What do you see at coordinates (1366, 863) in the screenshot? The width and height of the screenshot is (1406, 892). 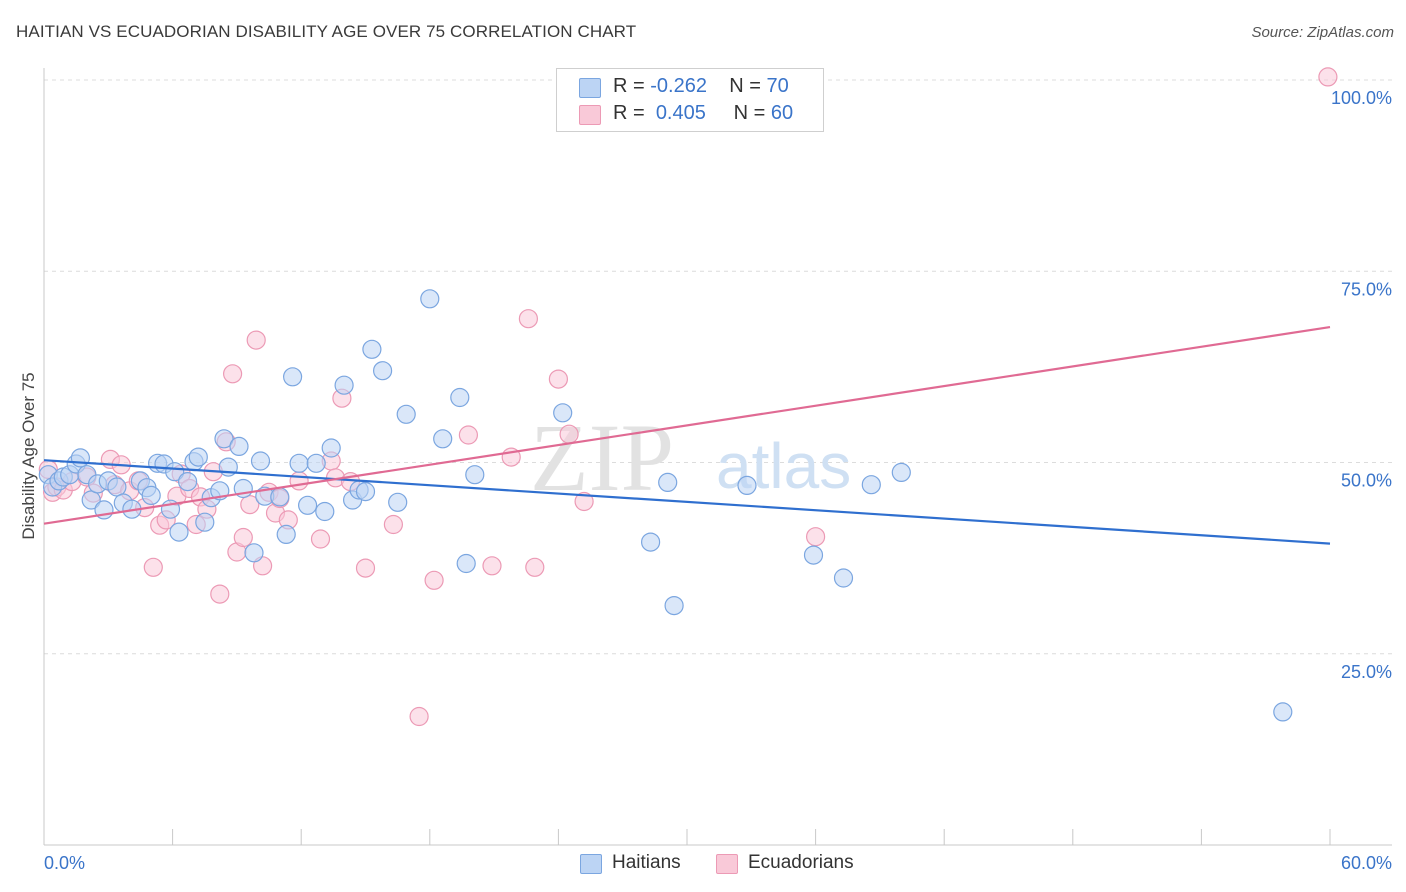 I see `x-tick-label-max: 60.0%` at bounding box center [1366, 863].